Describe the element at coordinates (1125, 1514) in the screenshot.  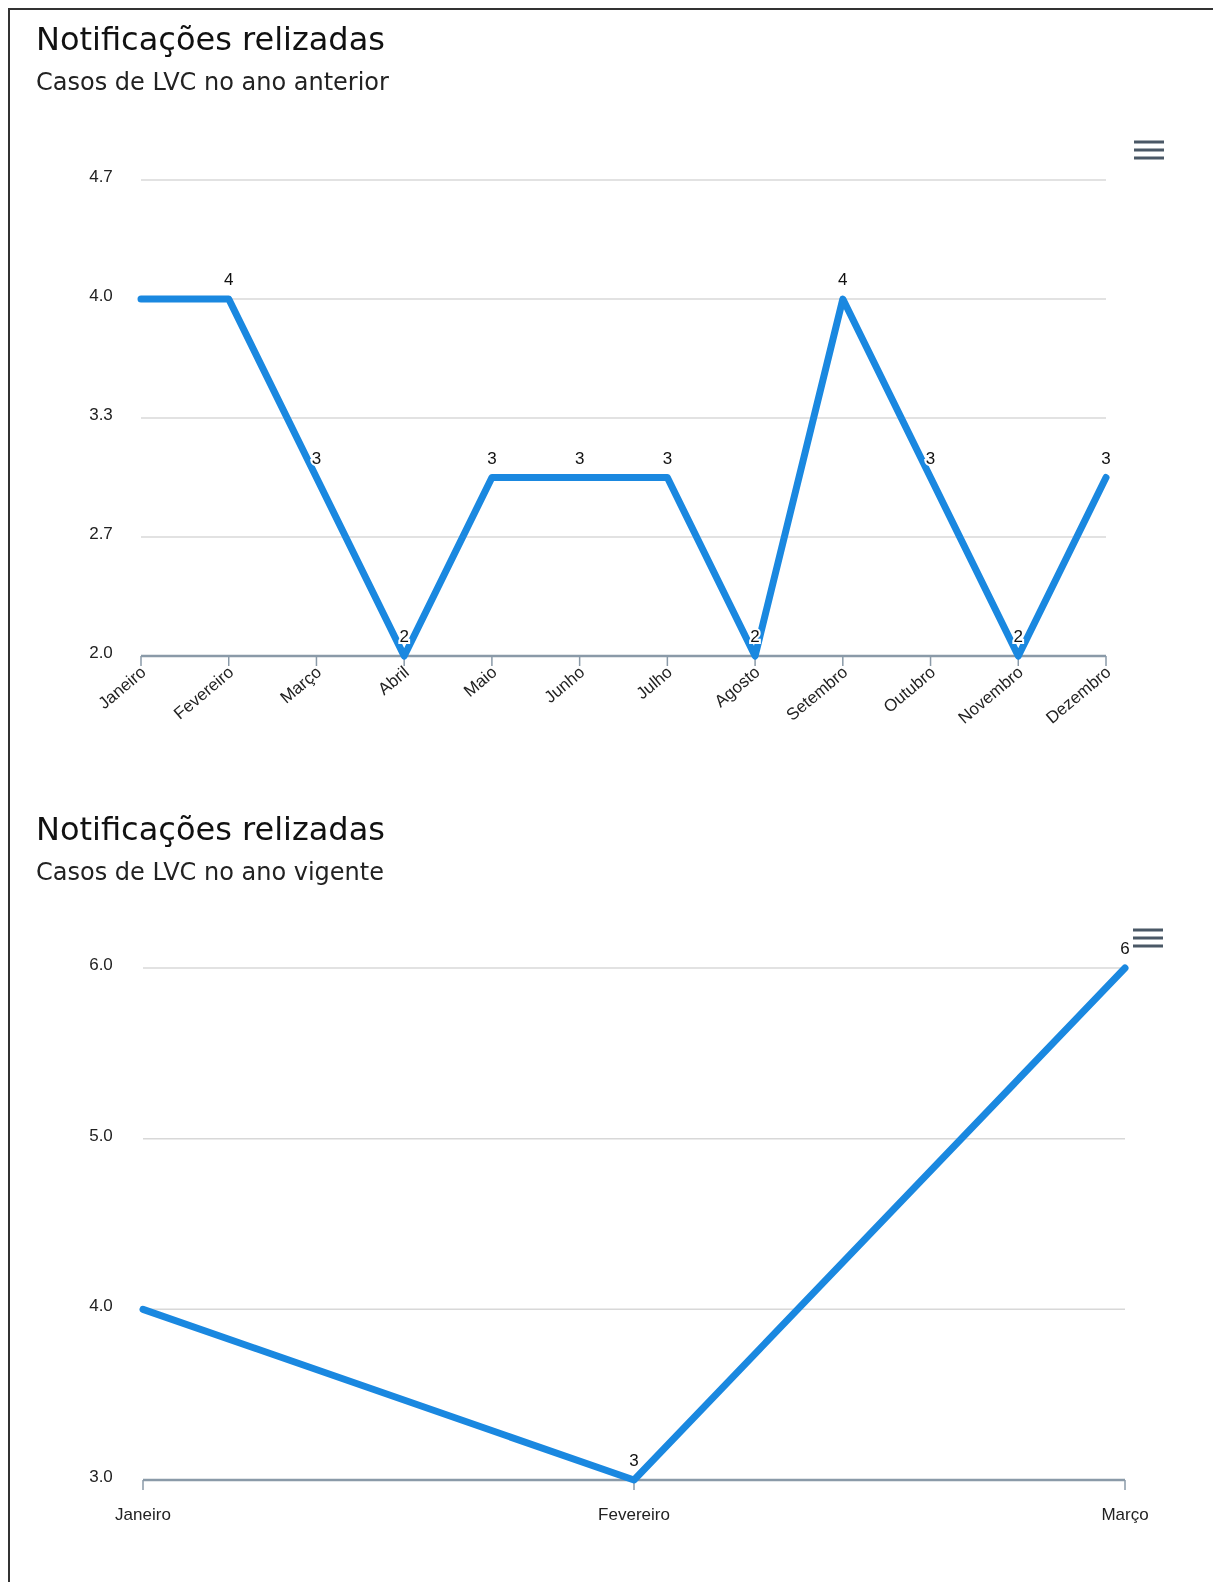
I see `x-tick-label: Março` at that location.